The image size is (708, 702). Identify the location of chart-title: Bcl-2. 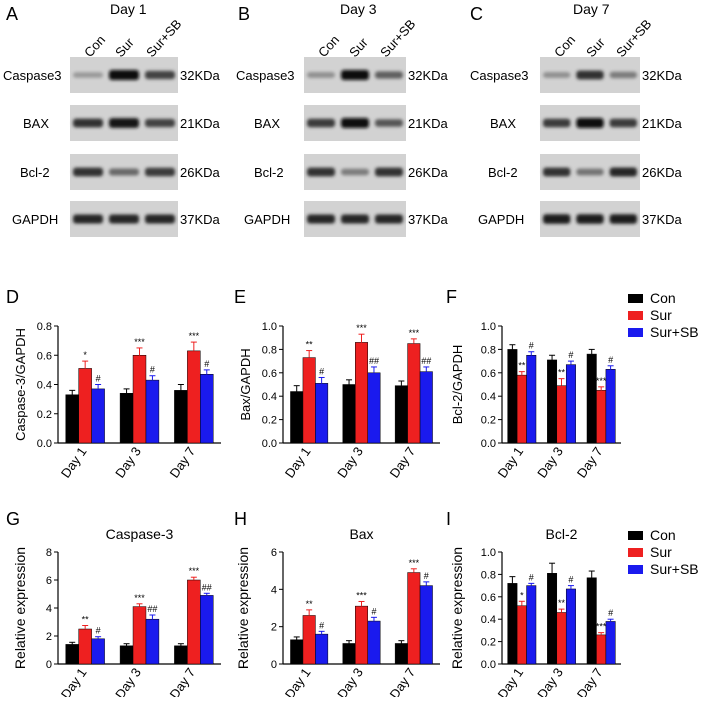
(562, 534).